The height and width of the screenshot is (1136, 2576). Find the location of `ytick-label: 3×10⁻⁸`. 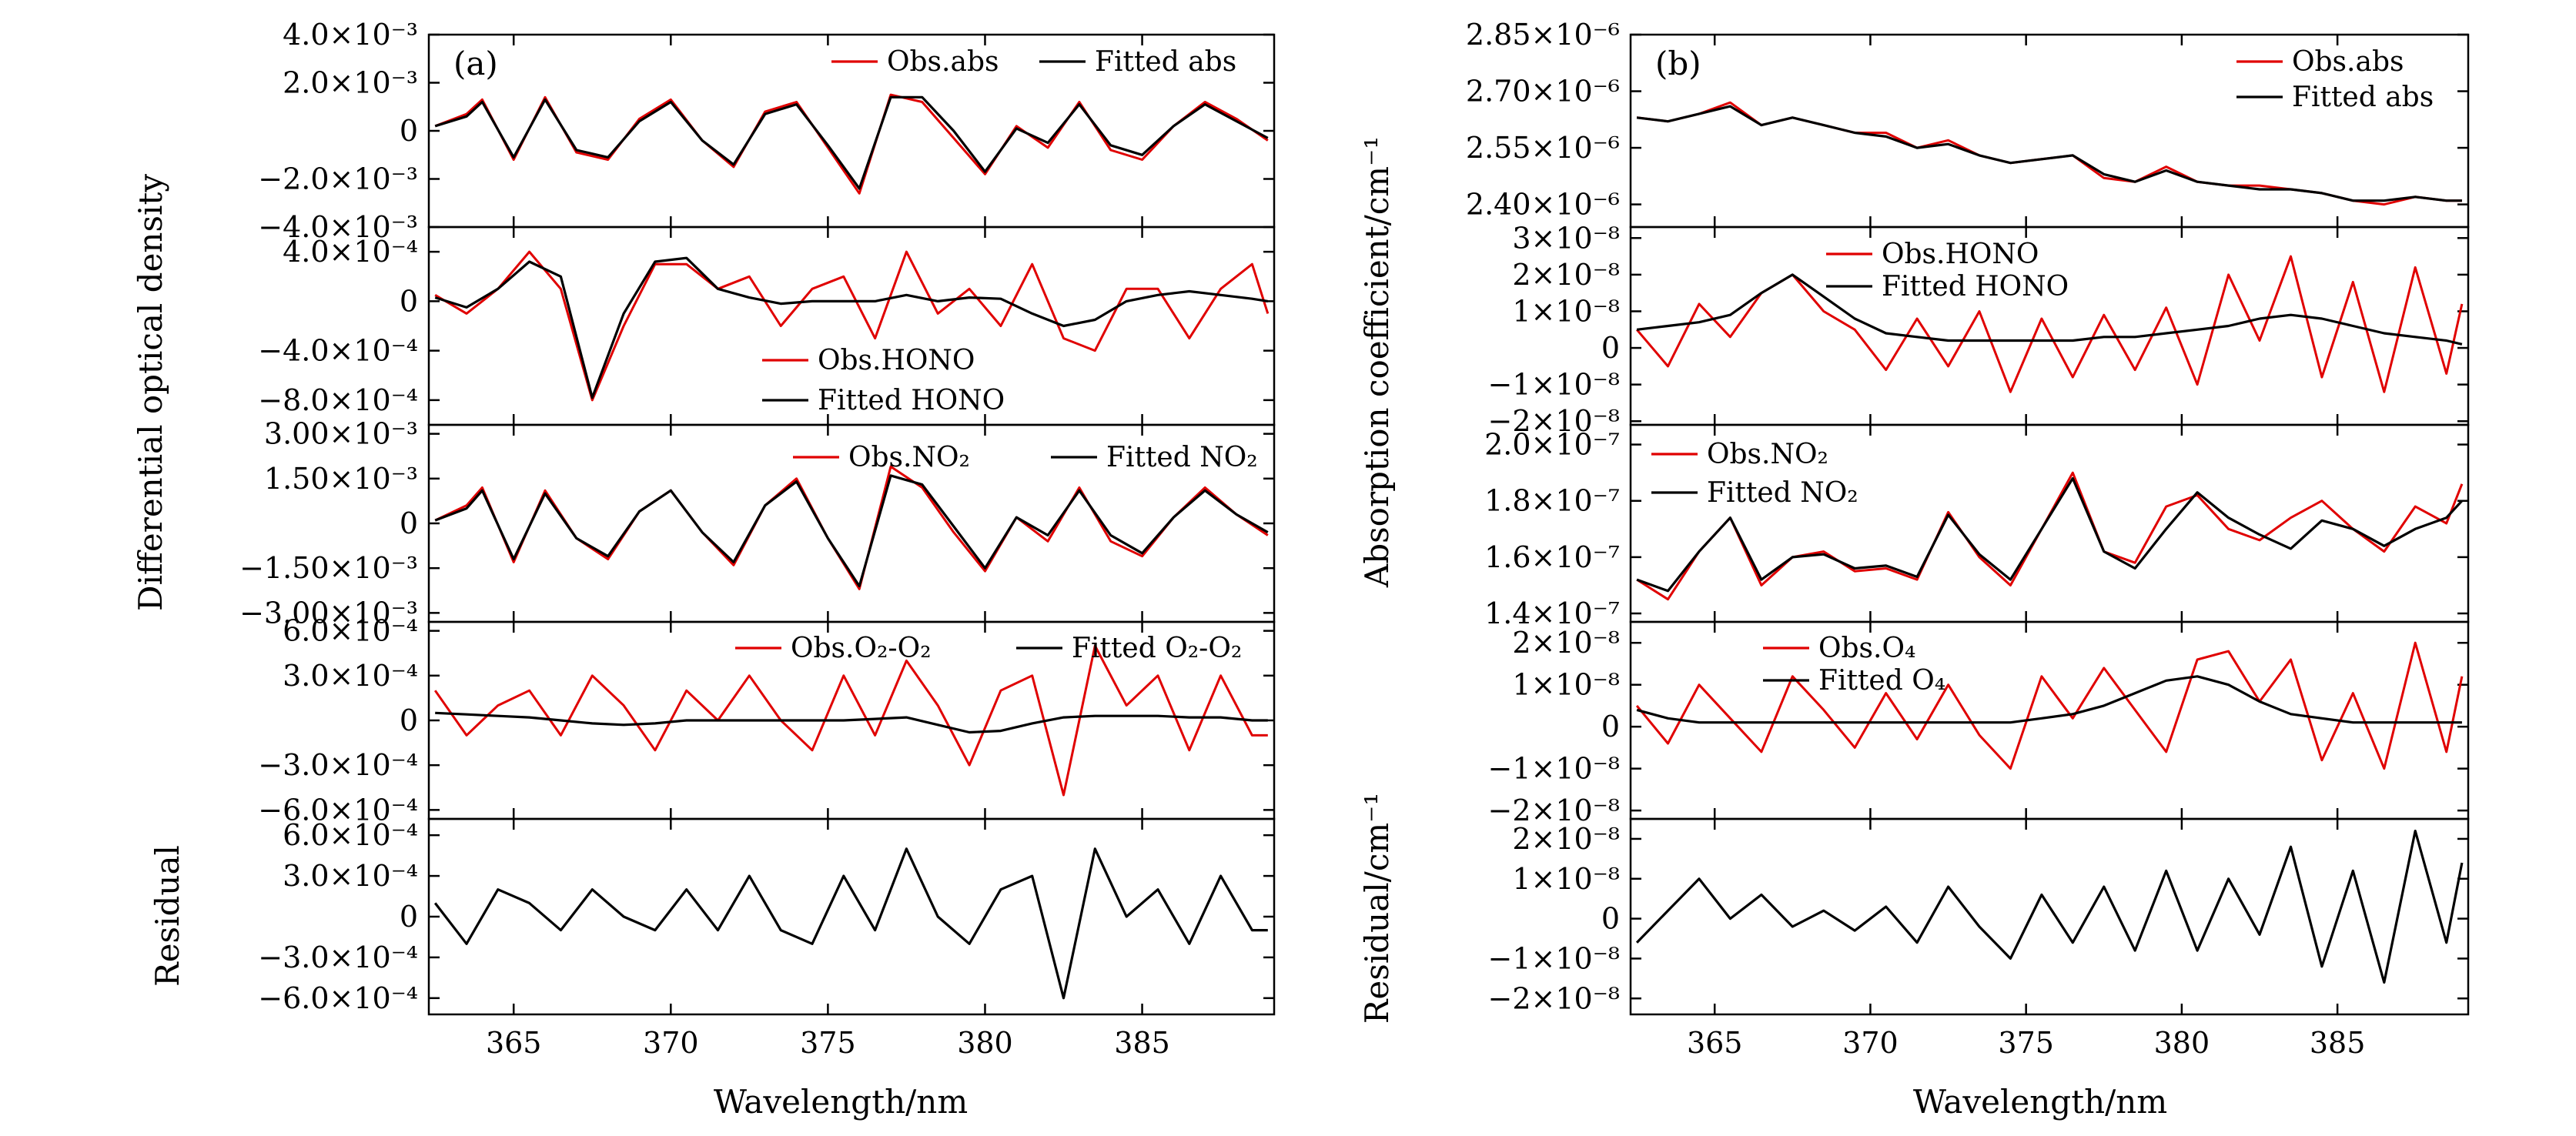

ytick-label: 3×10⁻⁸ is located at coordinates (1566, 238).